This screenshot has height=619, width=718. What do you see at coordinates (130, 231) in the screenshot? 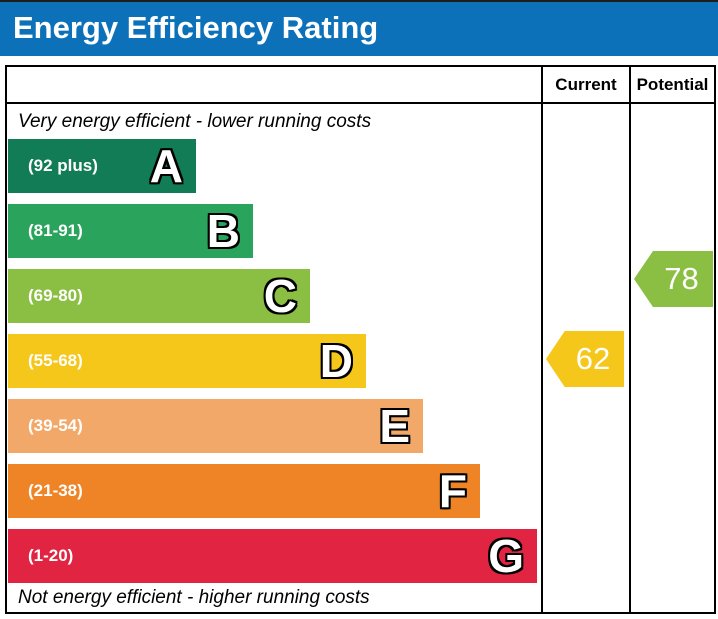
I see `rating-band: (81-91) B` at bounding box center [130, 231].